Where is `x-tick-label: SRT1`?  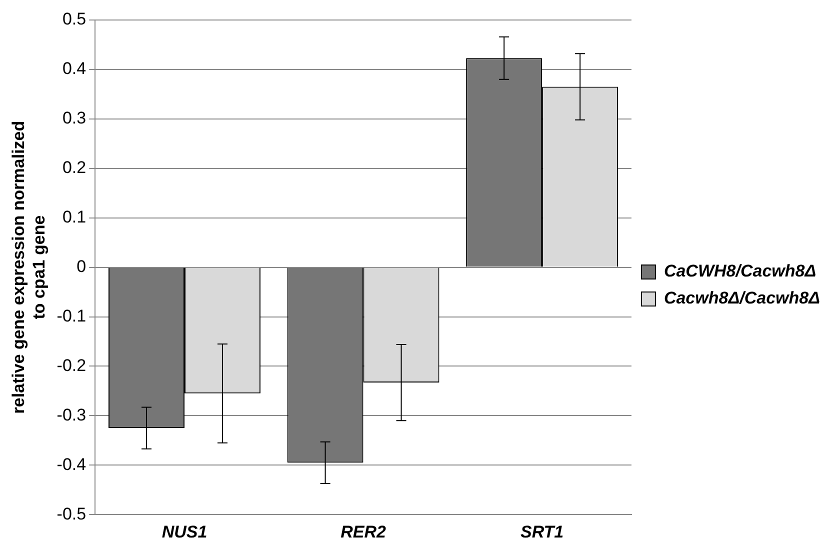
x-tick-label: SRT1 is located at coordinates (542, 532).